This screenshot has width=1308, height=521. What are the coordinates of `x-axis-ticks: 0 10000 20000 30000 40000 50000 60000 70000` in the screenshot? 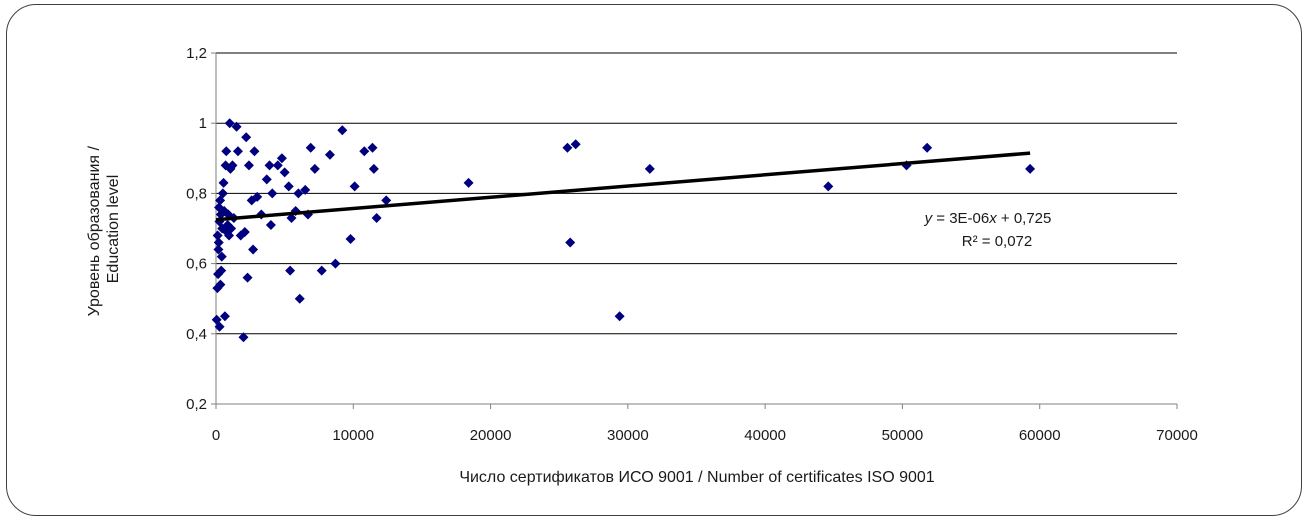 It's located at (705, 424).